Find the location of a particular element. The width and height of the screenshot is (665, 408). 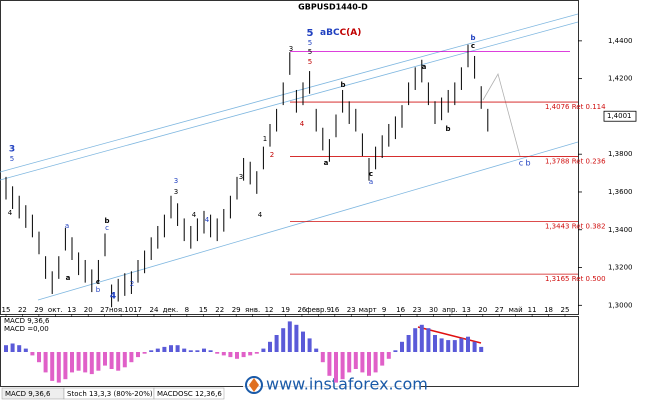

tab-label: Stoch 13,3,3 (80%-20%) is located at coordinates (110, 394).